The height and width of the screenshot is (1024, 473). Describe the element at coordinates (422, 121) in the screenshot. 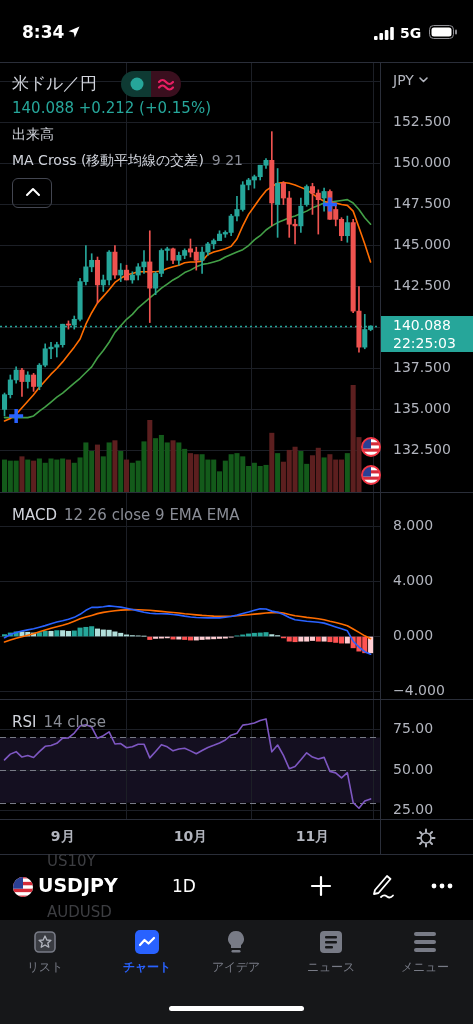

I see `y-tick-label: 152.500` at that location.